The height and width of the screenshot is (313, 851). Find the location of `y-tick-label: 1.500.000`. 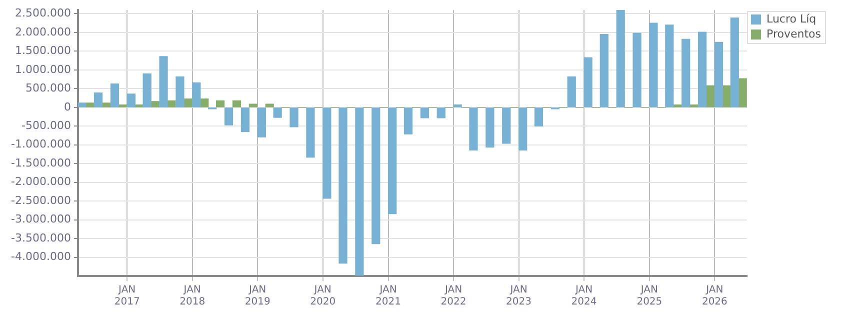

y-tick-label: 1.500.000 is located at coordinates (42, 51).